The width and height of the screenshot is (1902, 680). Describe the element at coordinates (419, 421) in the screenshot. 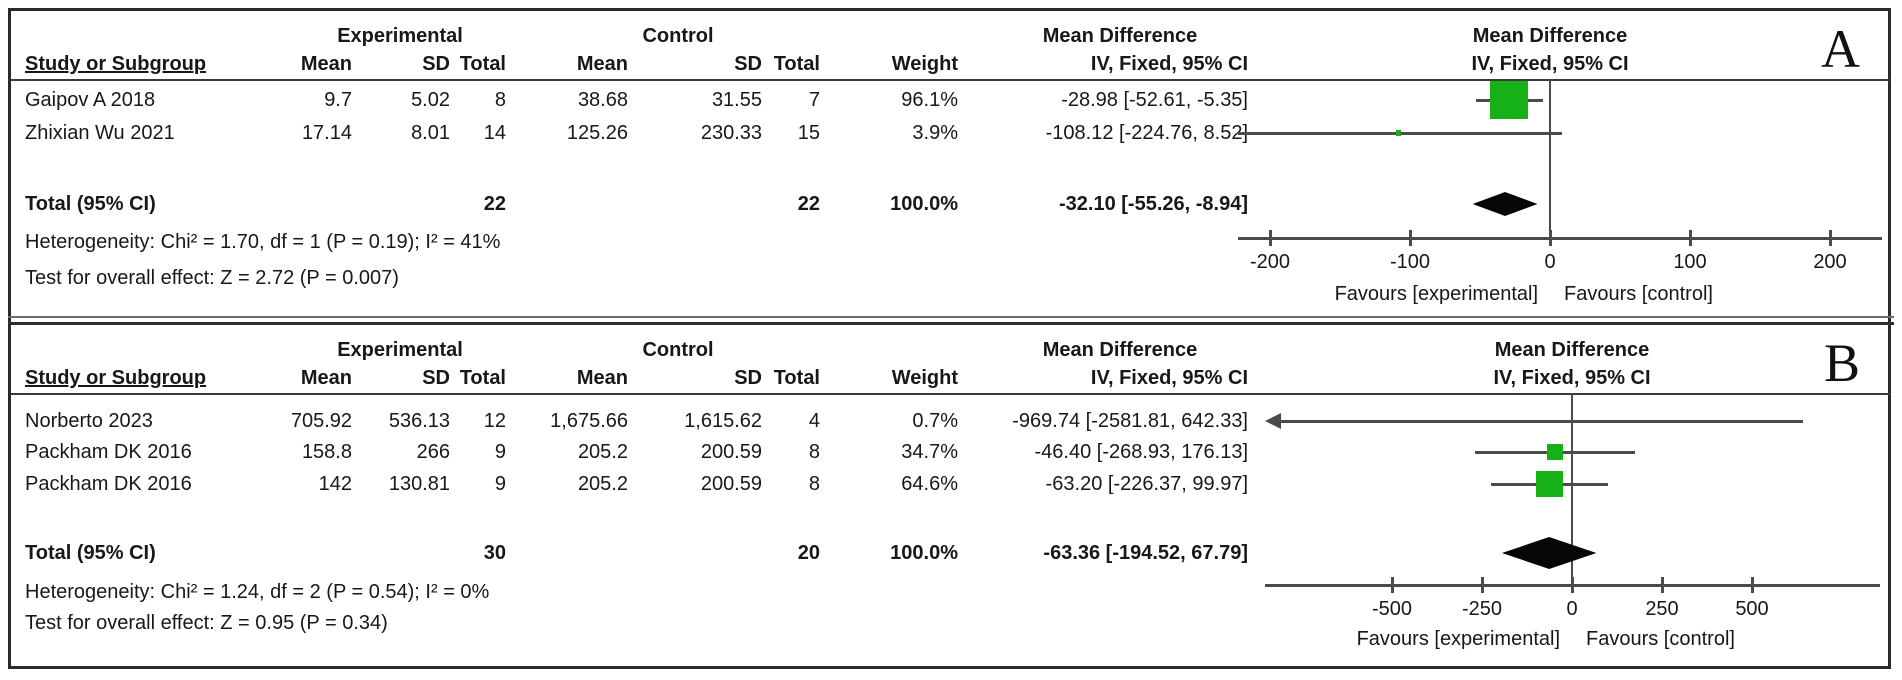

I see `exp-sd-value: 536.13` at that location.